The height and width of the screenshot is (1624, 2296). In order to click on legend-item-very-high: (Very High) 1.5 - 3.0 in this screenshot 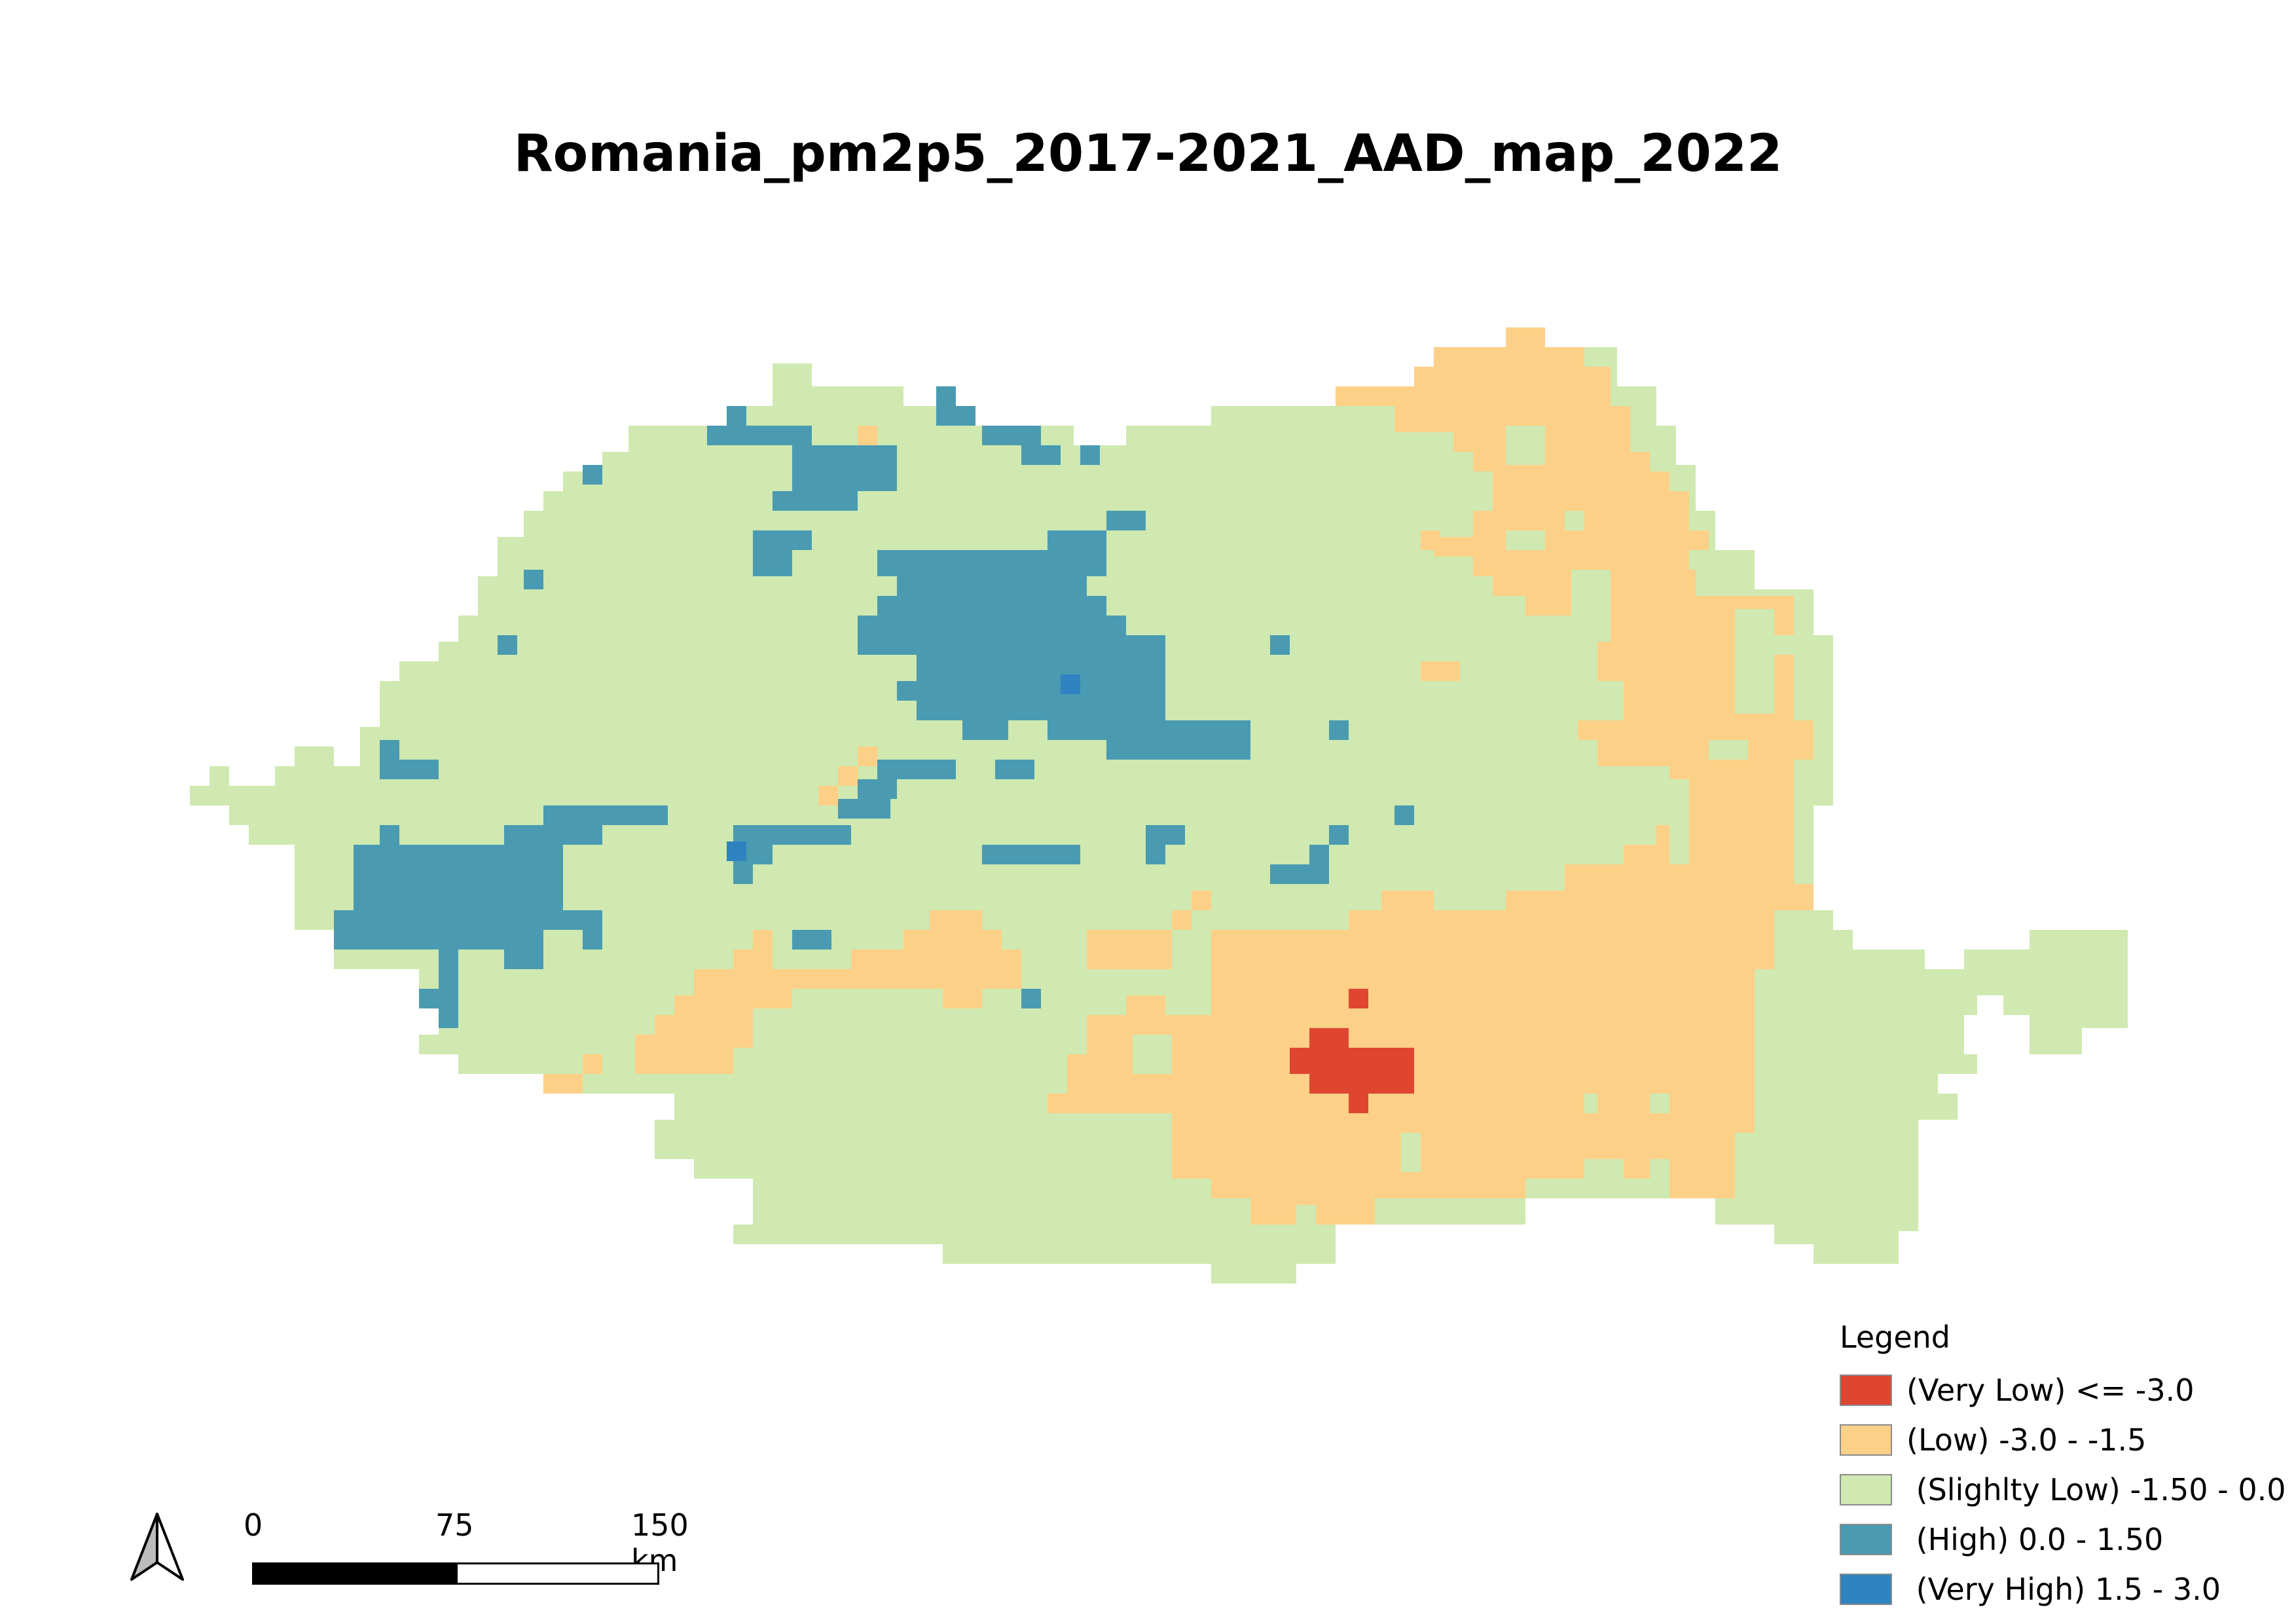, I will do `click(2065, 1589)`.